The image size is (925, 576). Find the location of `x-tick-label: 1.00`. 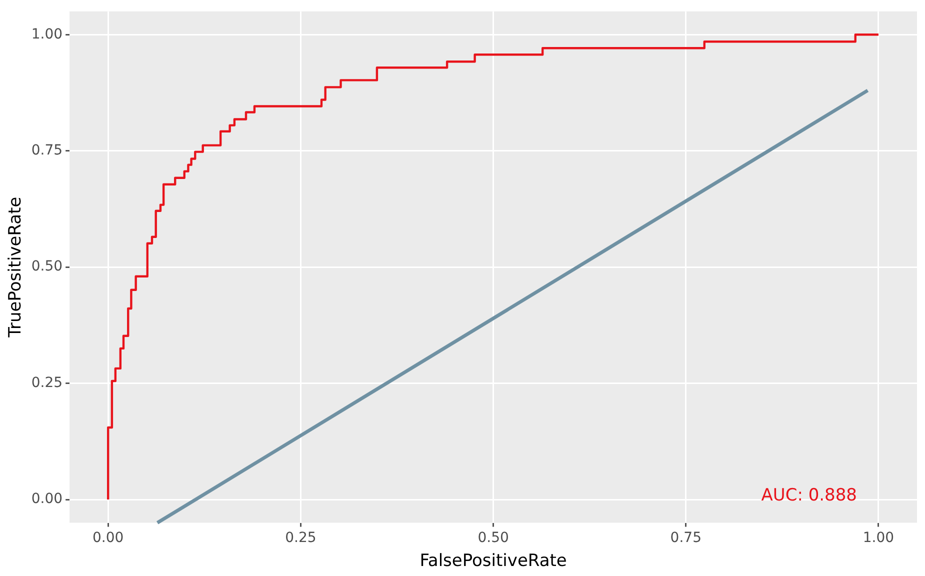

x-tick-label: 1.00 is located at coordinates (878, 538).